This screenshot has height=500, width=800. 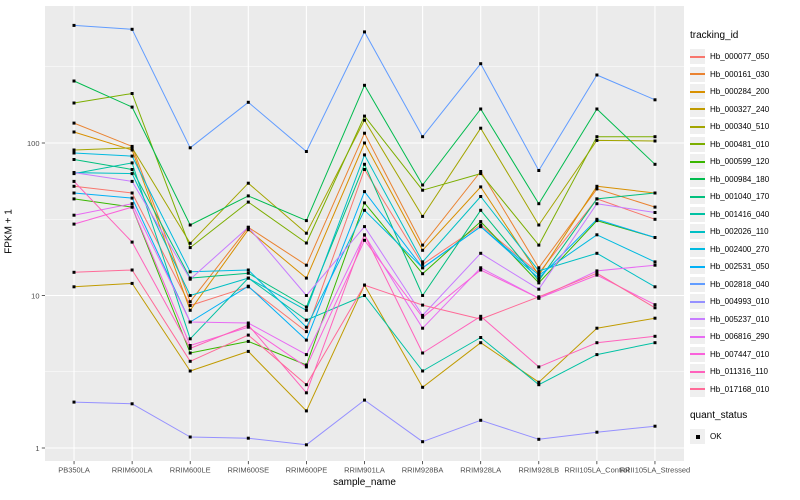 What do you see at coordinates (740, 179) in the screenshot?
I see `legend-item-label: Hb_000984_180` at bounding box center [740, 179].